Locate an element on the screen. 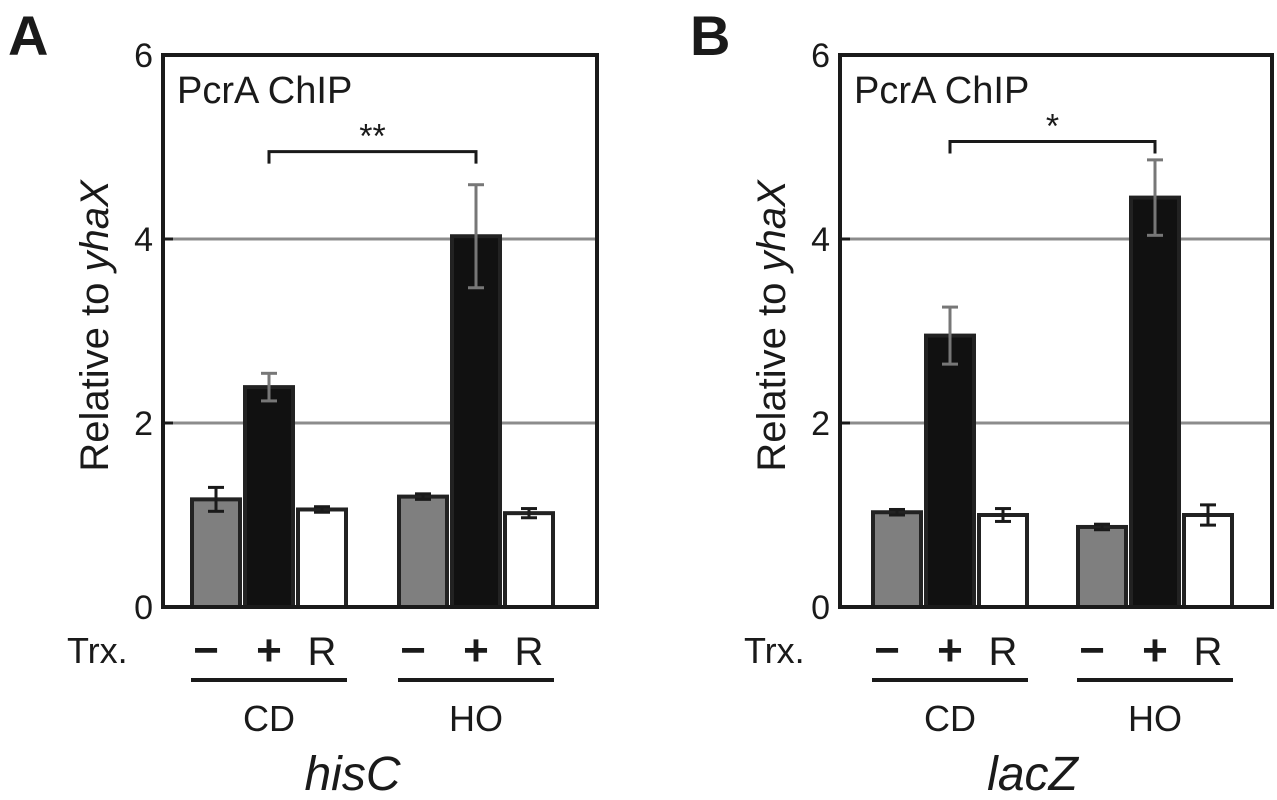 Image resolution: width=1277 pixels, height=800 pixels. significance-label: * is located at coordinates (1052, 126).